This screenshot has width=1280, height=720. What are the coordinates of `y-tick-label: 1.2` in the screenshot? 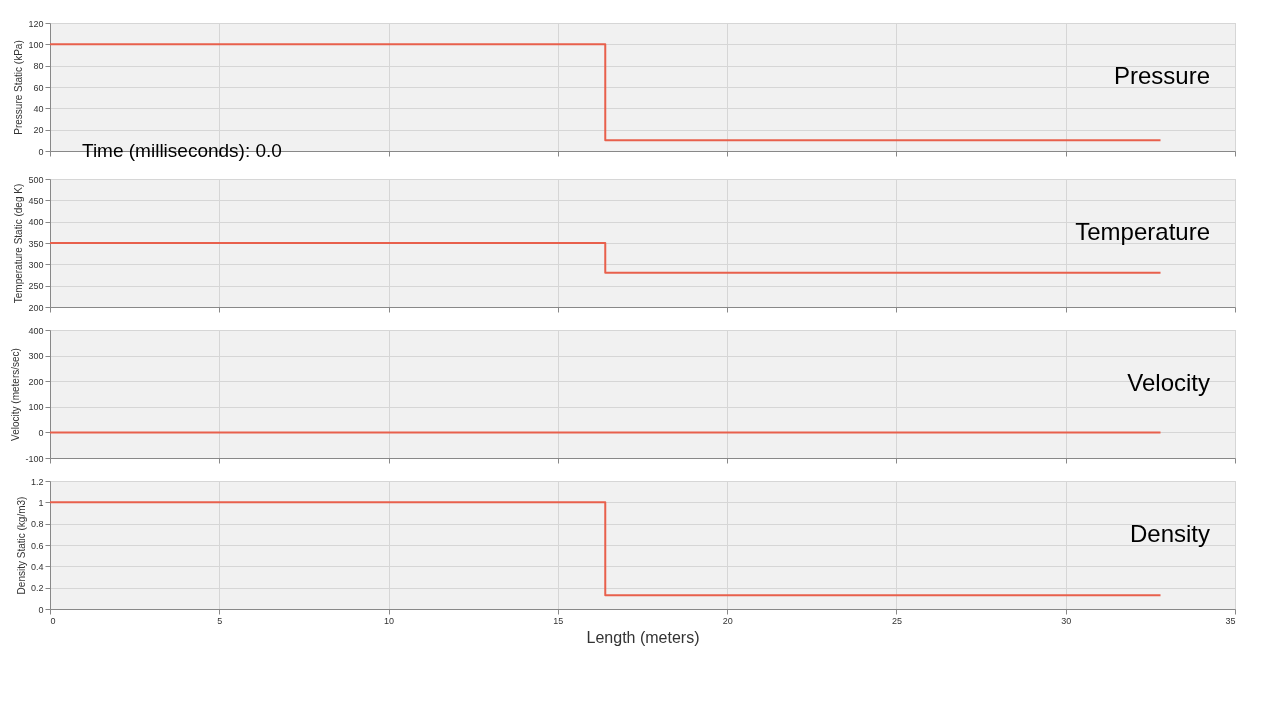 It's located at (37, 481).